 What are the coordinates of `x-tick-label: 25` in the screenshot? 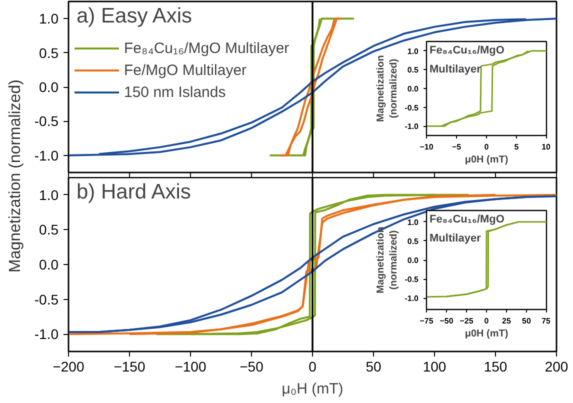 It's located at (507, 321).